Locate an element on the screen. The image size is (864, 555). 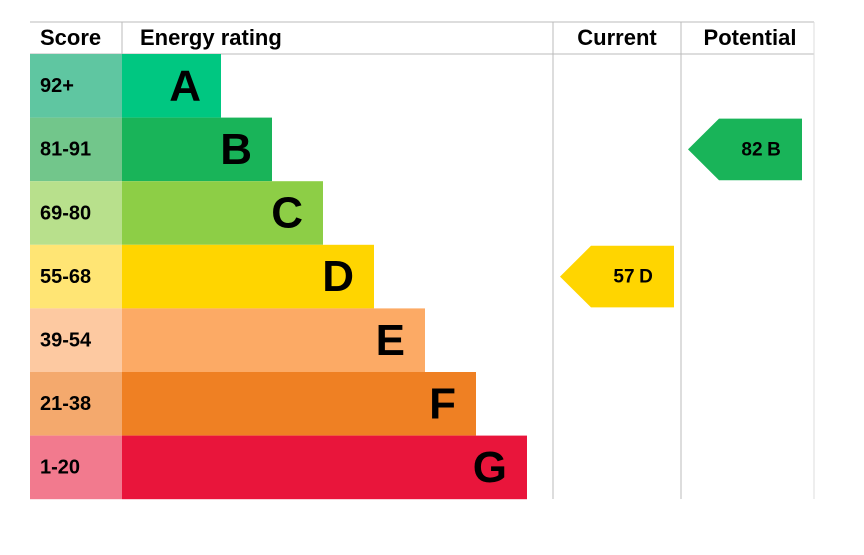
score-range: 92+ is located at coordinates (57, 86).